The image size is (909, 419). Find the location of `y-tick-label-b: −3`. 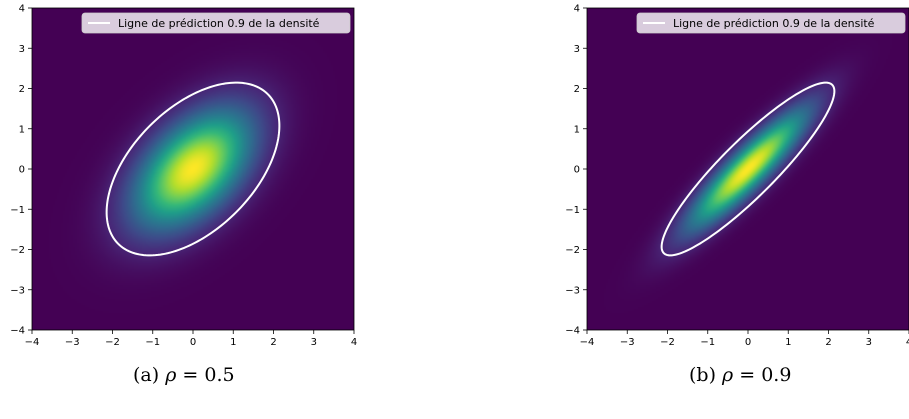

y-tick-label-b: −3 is located at coordinates (572, 290).